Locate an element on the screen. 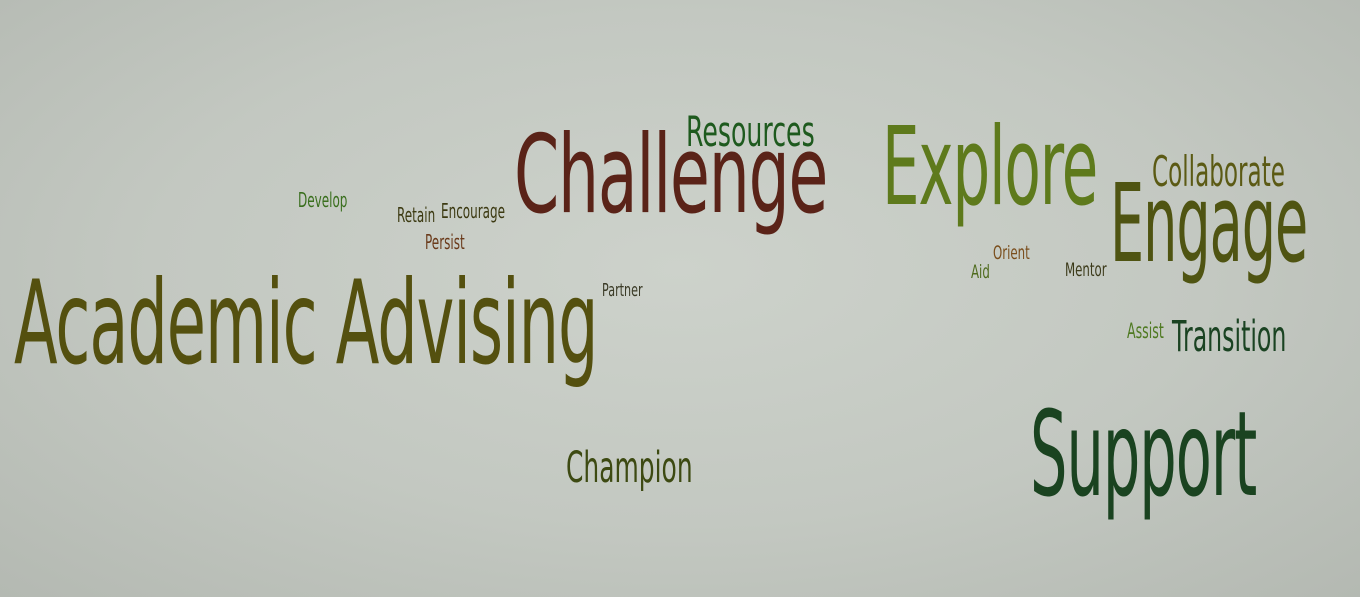 This screenshot has width=1360, height=597. word-champion: Champion is located at coordinates (629, 468).